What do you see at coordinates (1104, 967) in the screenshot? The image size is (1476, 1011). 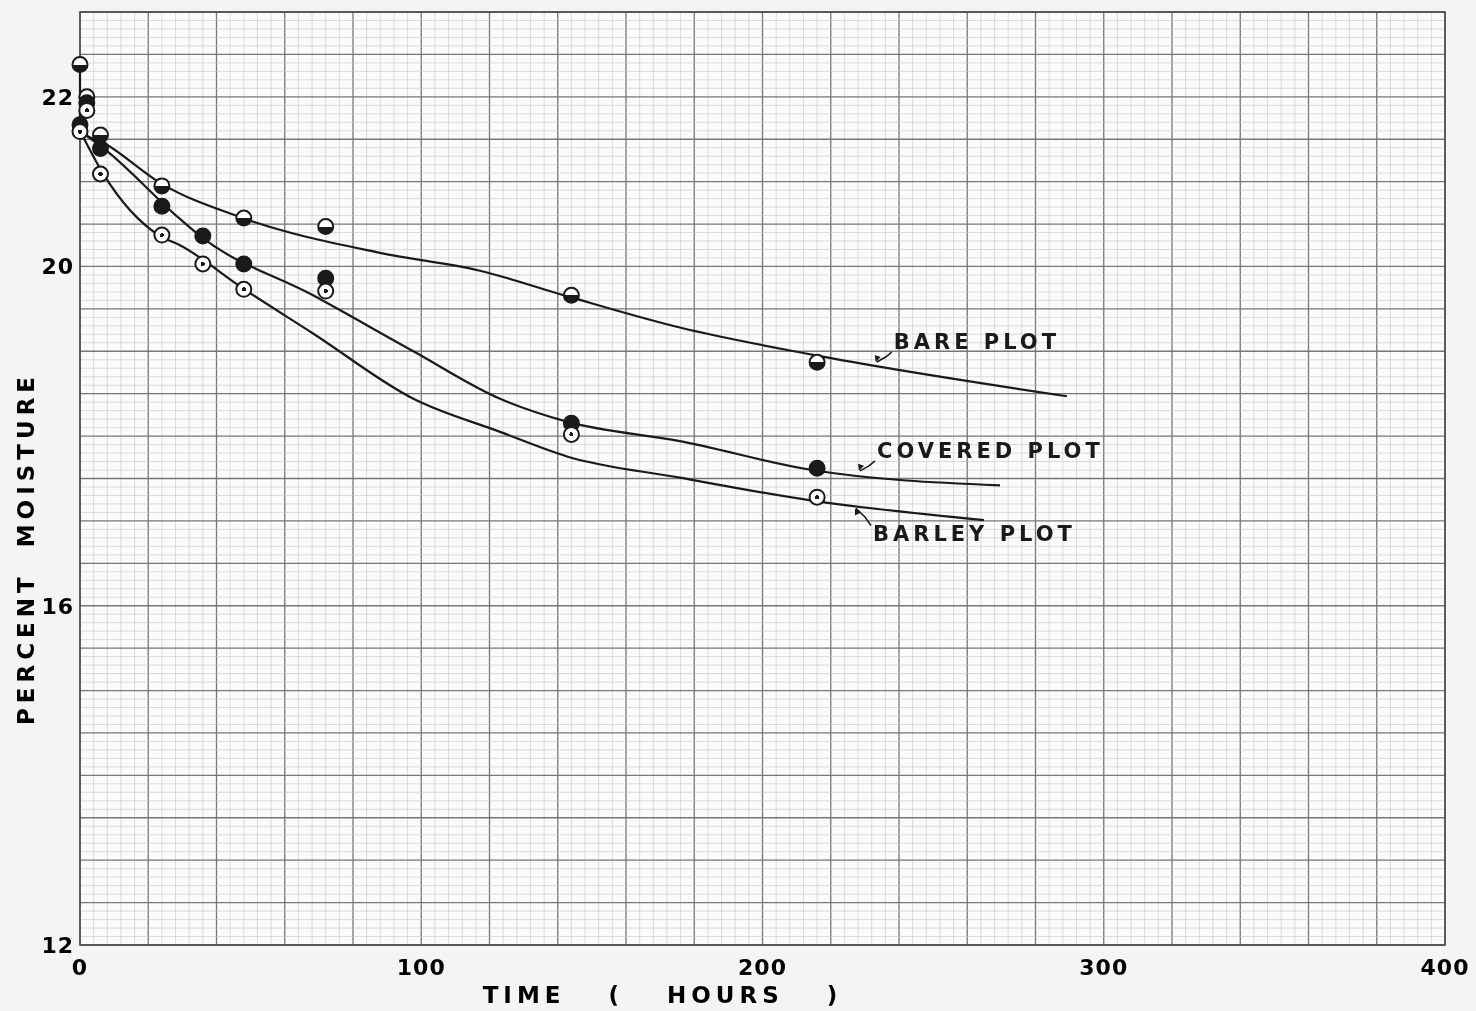 I see `x-tick-label: 300` at bounding box center [1104, 967].